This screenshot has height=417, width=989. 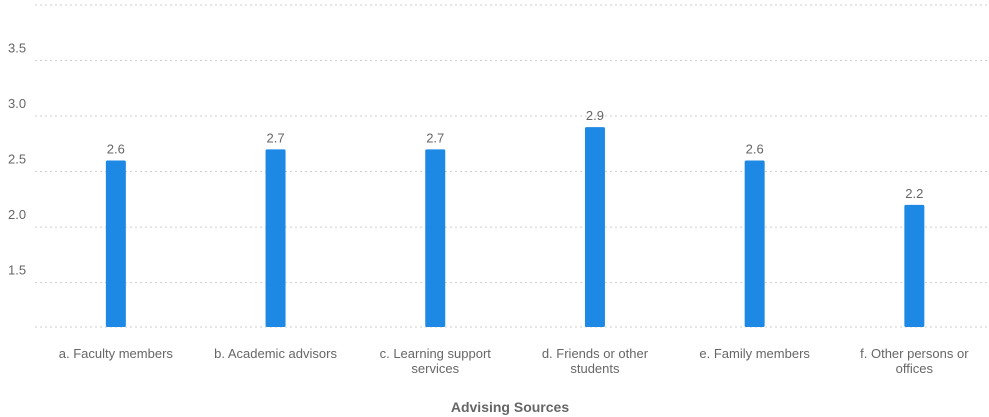 I want to click on data-label: 2.9, so click(x=595, y=115).